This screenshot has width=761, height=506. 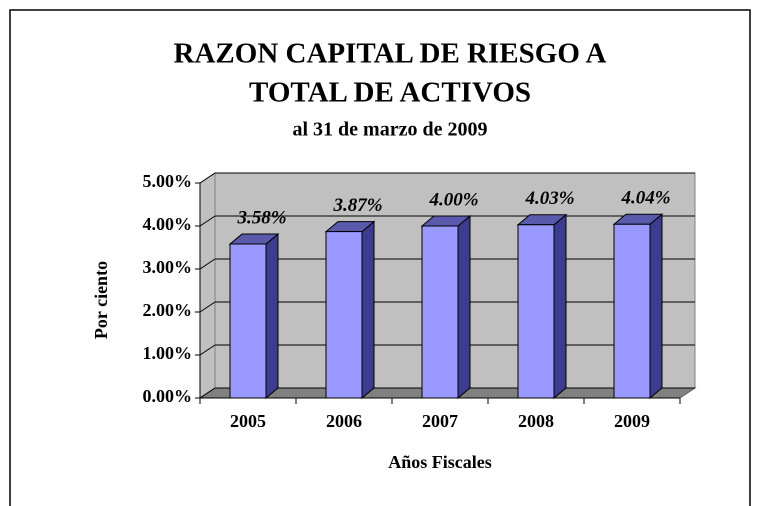 What do you see at coordinates (440, 421) in the screenshot?
I see `x-tick-label: 2007` at bounding box center [440, 421].